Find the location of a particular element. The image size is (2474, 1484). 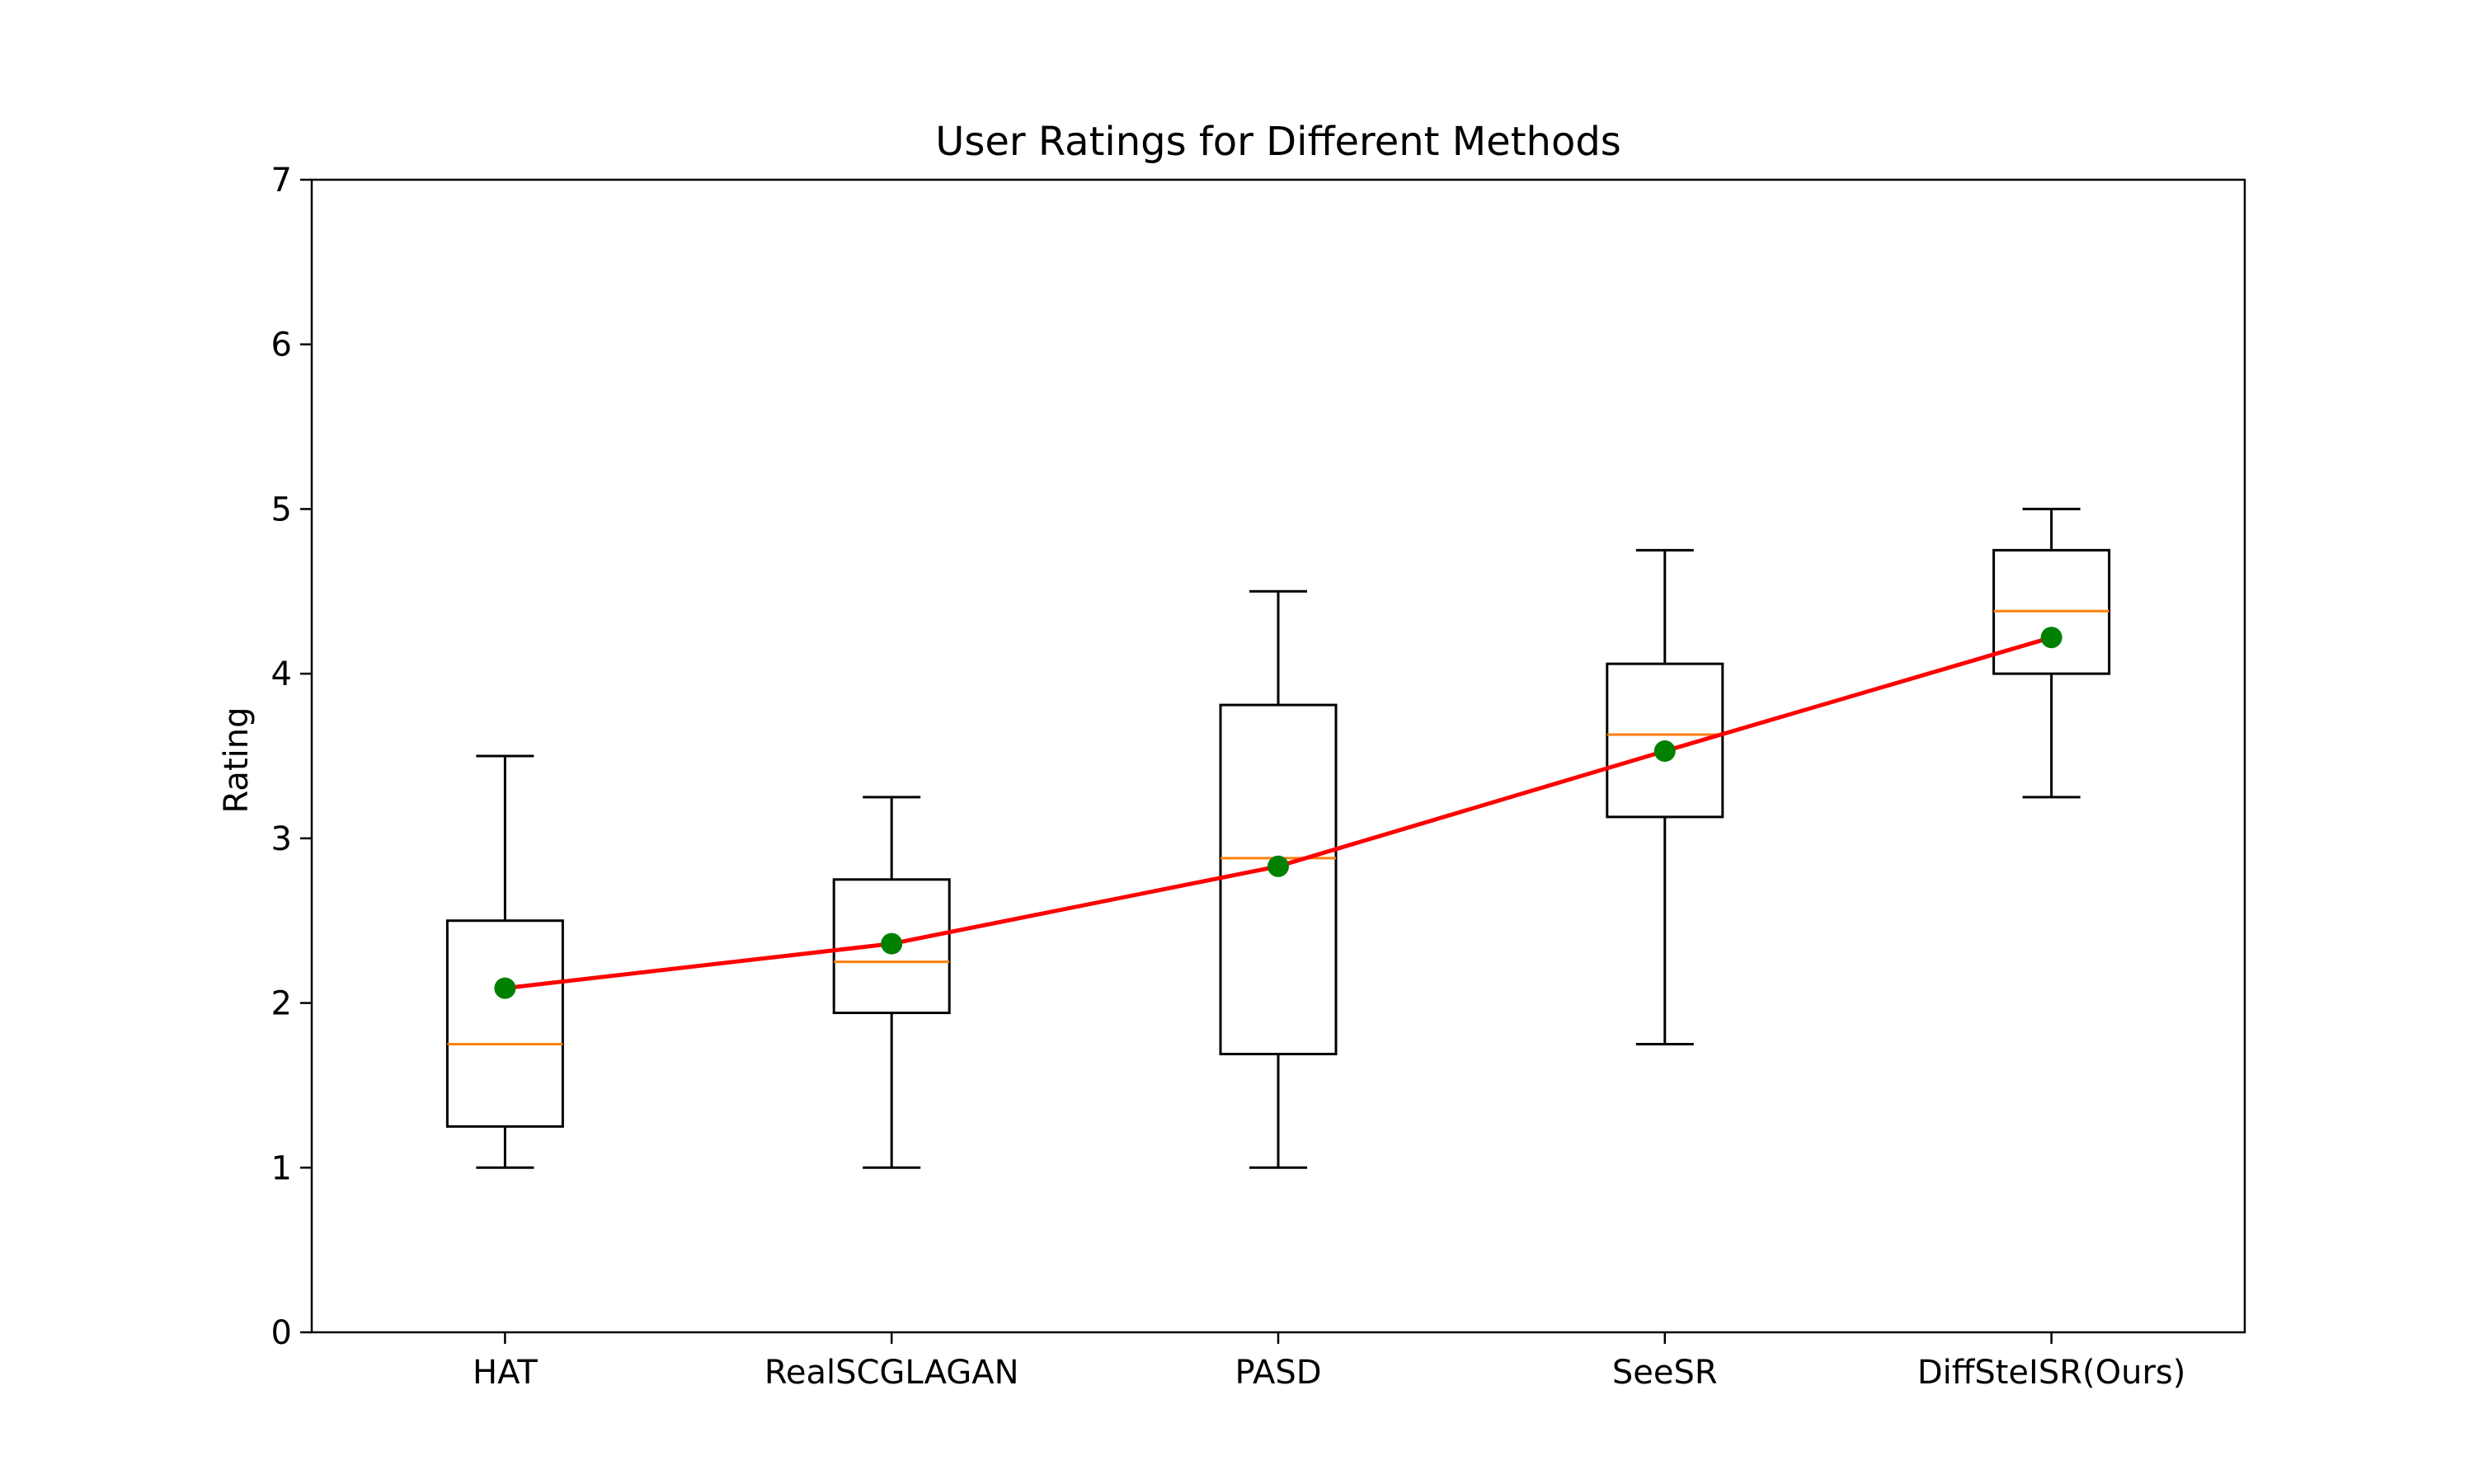

box-DiffSteISR(Ours) is located at coordinates (2051, 653).